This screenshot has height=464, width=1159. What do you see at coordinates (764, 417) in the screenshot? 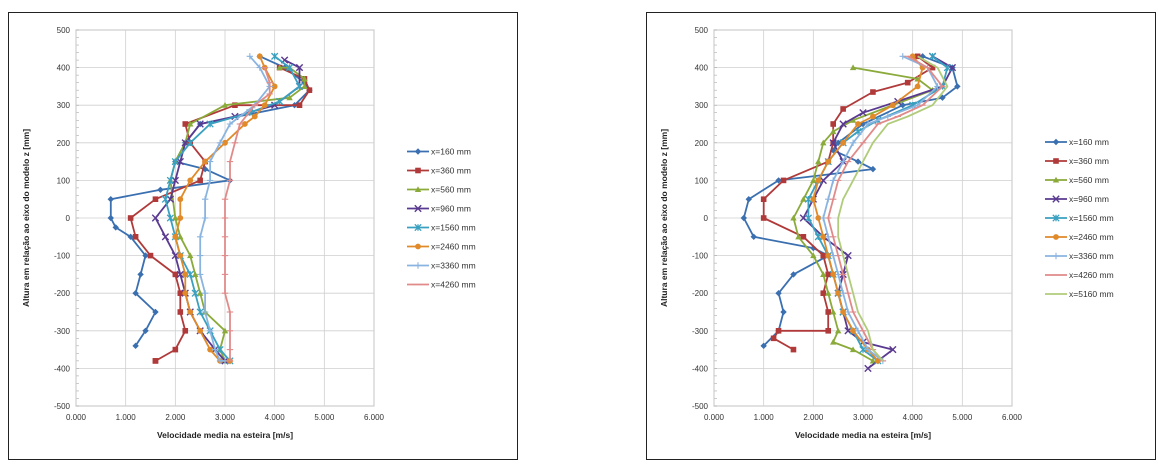
I see `x-tick-label: 1.000` at bounding box center [764, 417].